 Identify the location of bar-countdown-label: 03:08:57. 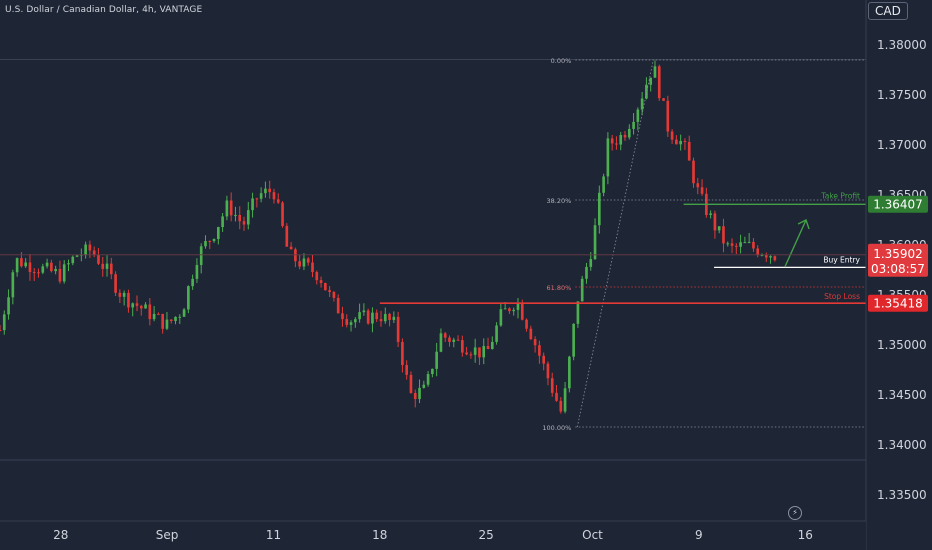
(898, 269).